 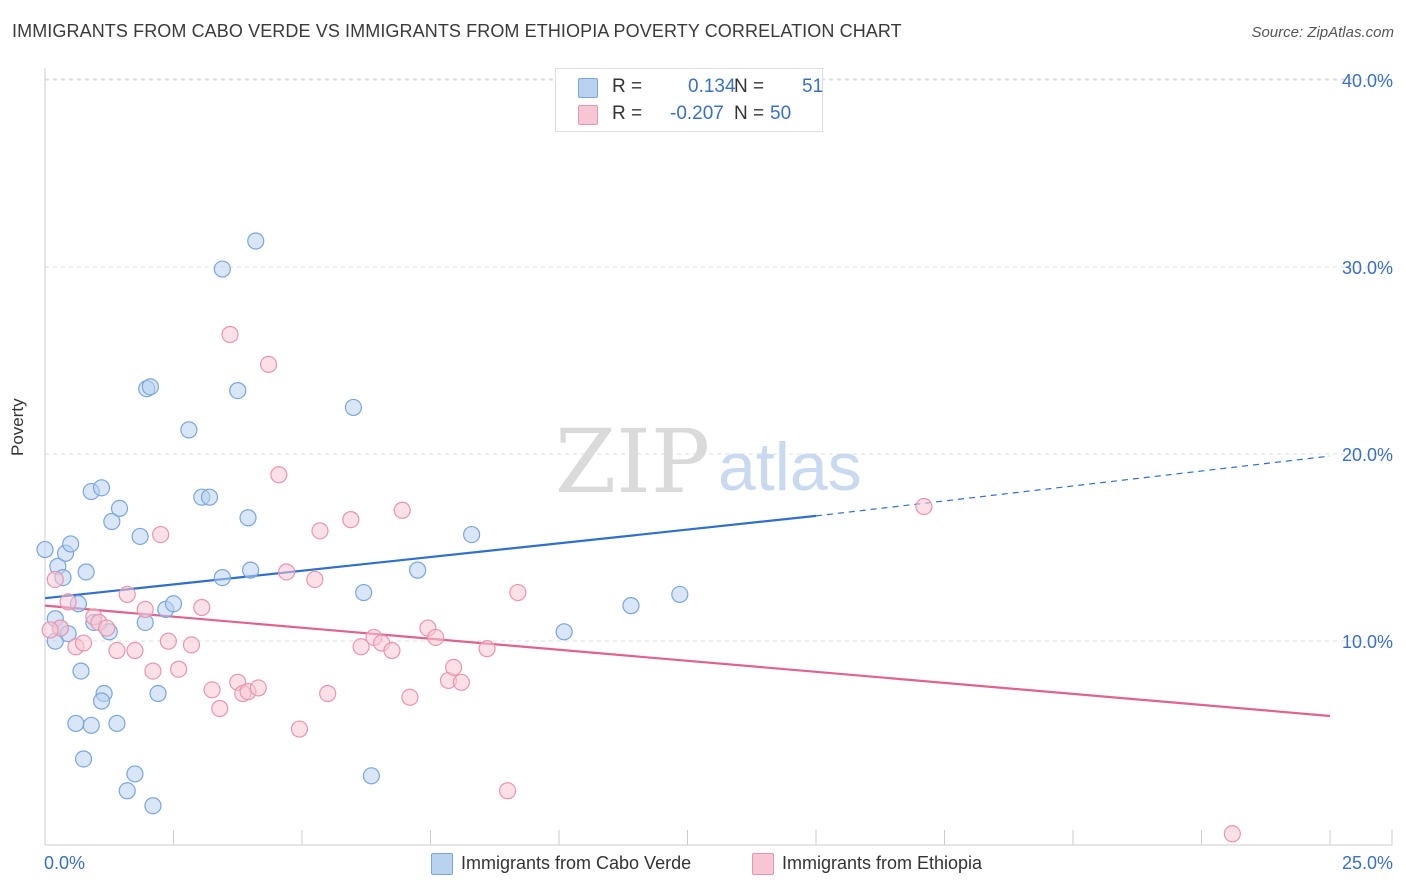 I want to click on n-value: 51, so click(x=813, y=86).